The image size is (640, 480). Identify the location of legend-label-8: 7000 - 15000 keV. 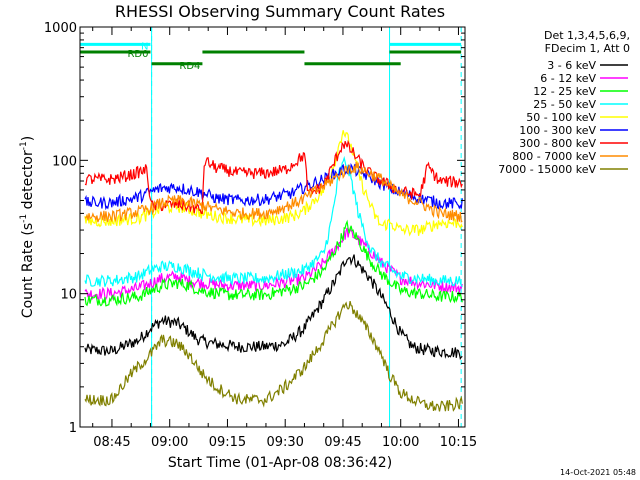
(547, 169).